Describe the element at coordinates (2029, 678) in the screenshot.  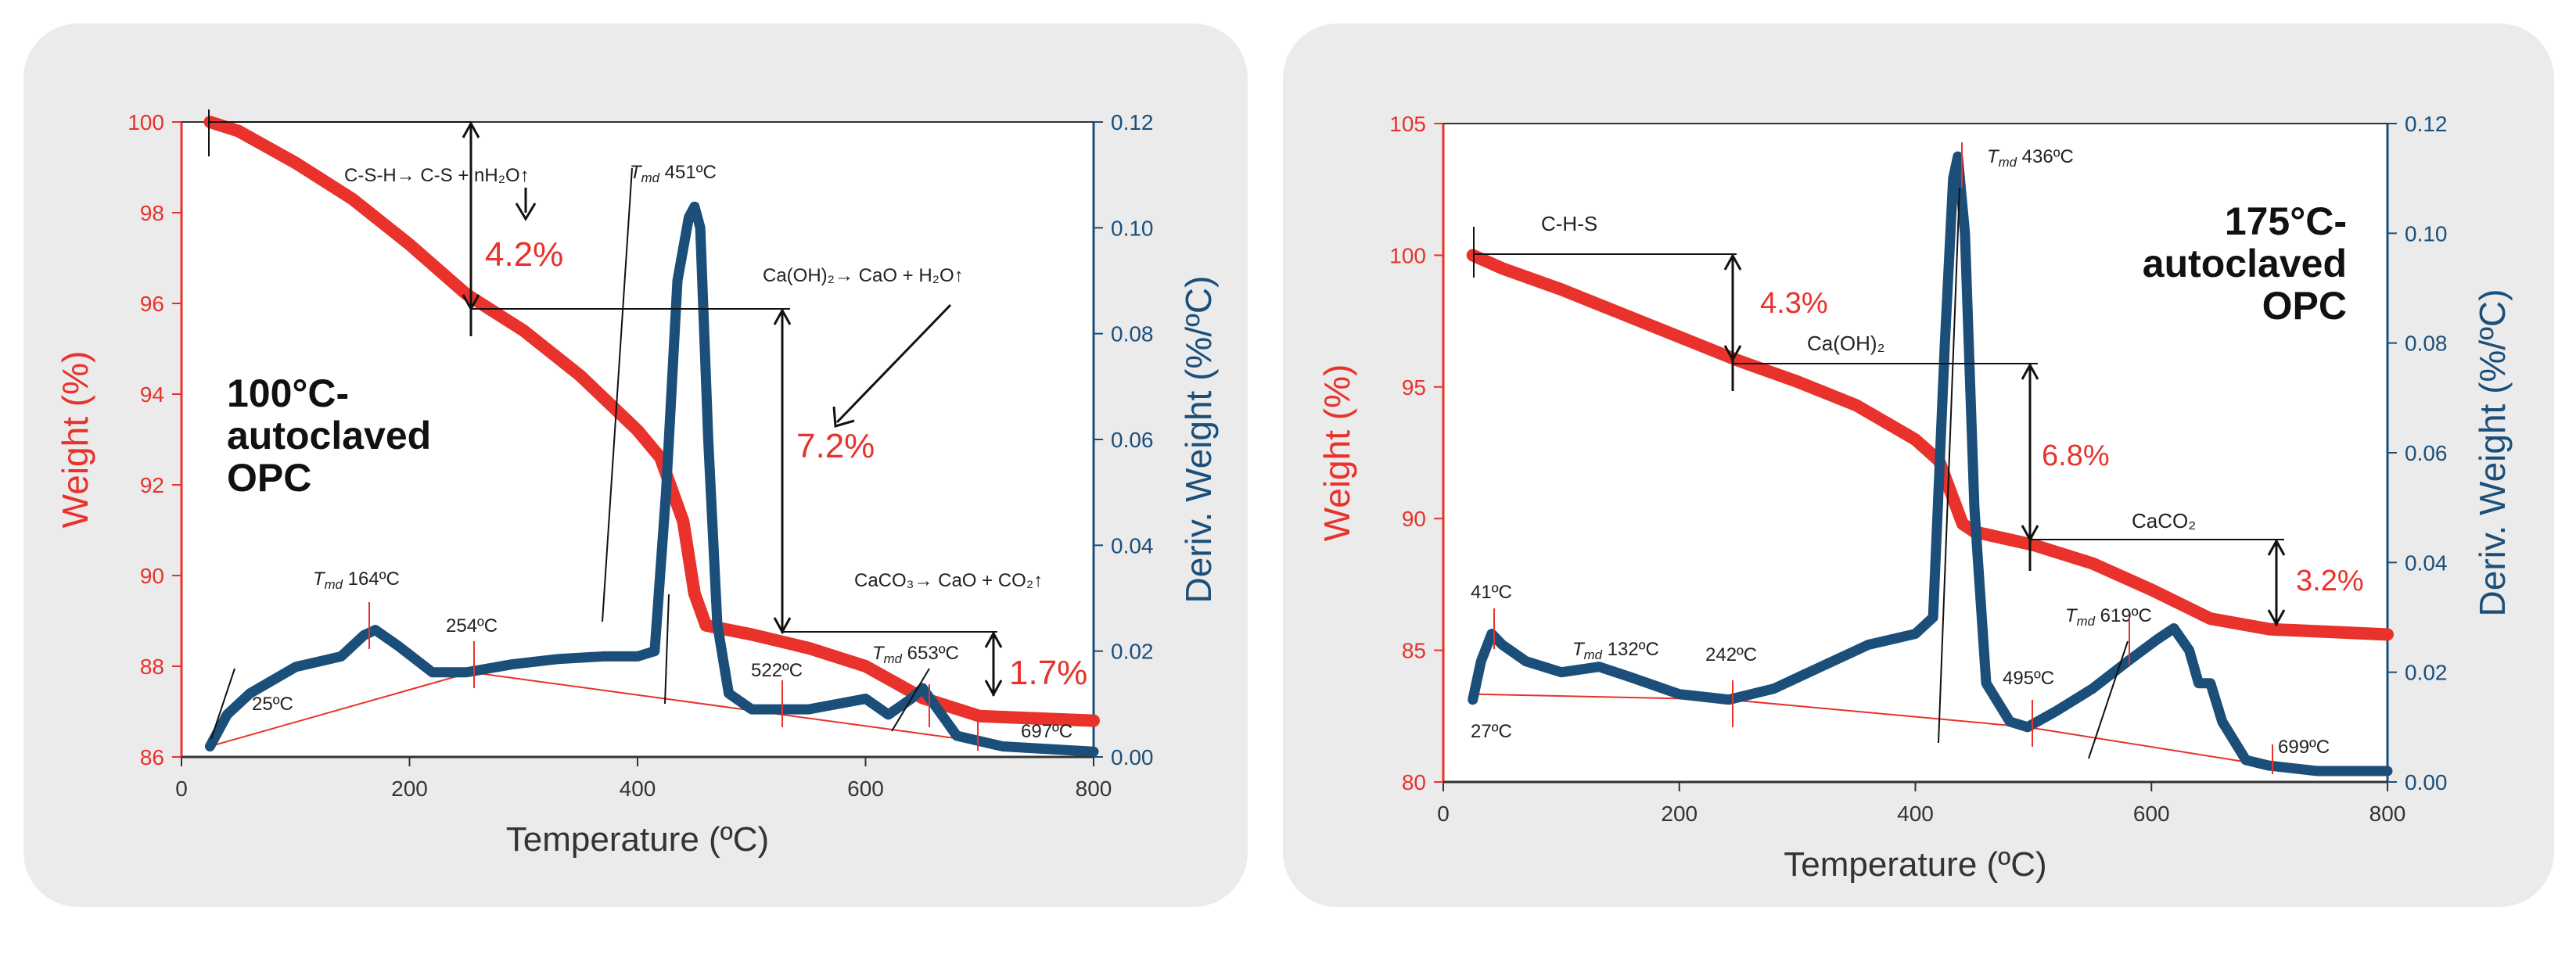
I see `temp-495-label: 495ºC` at that location.